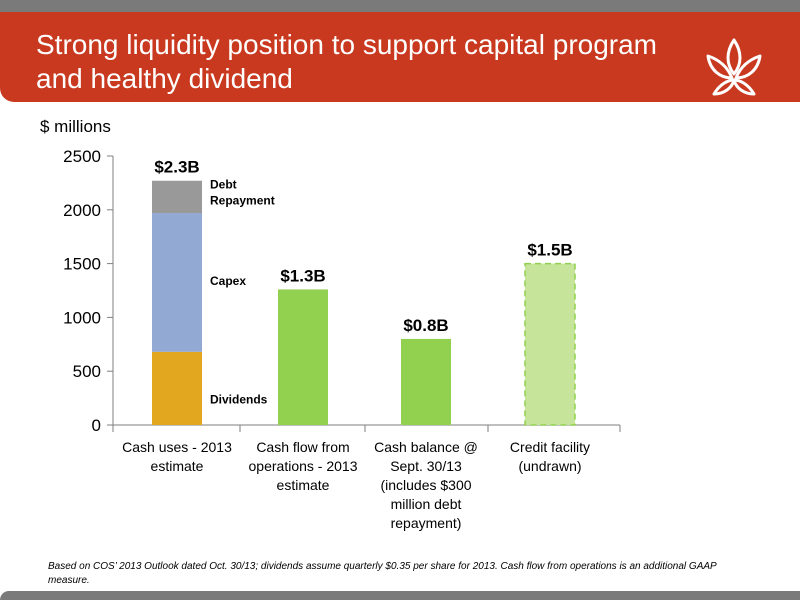 Image resolution: width=800 pixels, height=600 pixels. Describe the element at coordinates (164, 78) in the screenshot. I see `page-title-line-2: and healthy dividend` at that location.